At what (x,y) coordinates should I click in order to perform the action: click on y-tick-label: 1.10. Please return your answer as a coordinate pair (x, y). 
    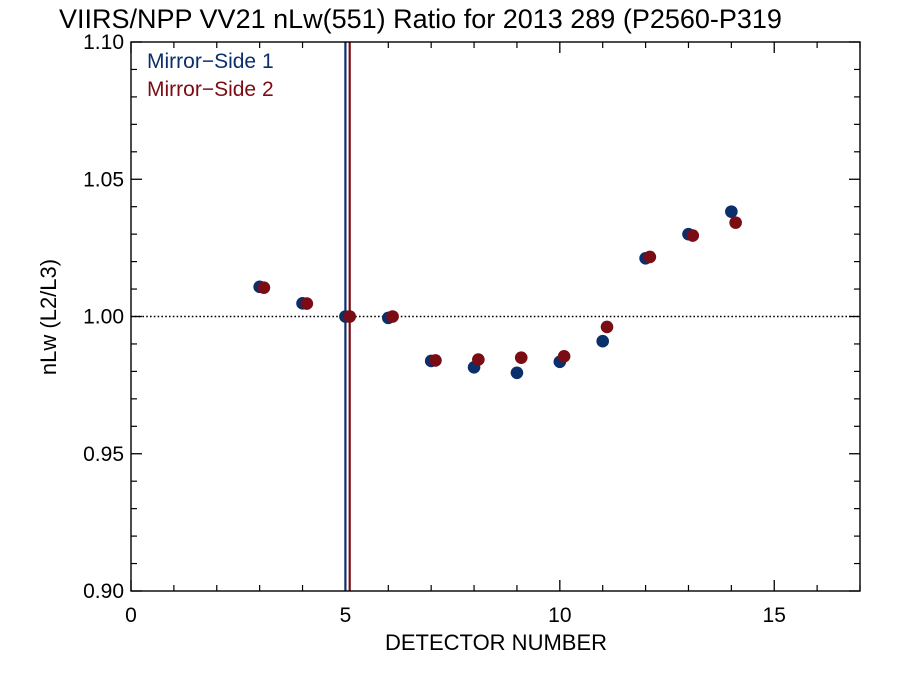
    Looking at the image, I should click on (103, 42).